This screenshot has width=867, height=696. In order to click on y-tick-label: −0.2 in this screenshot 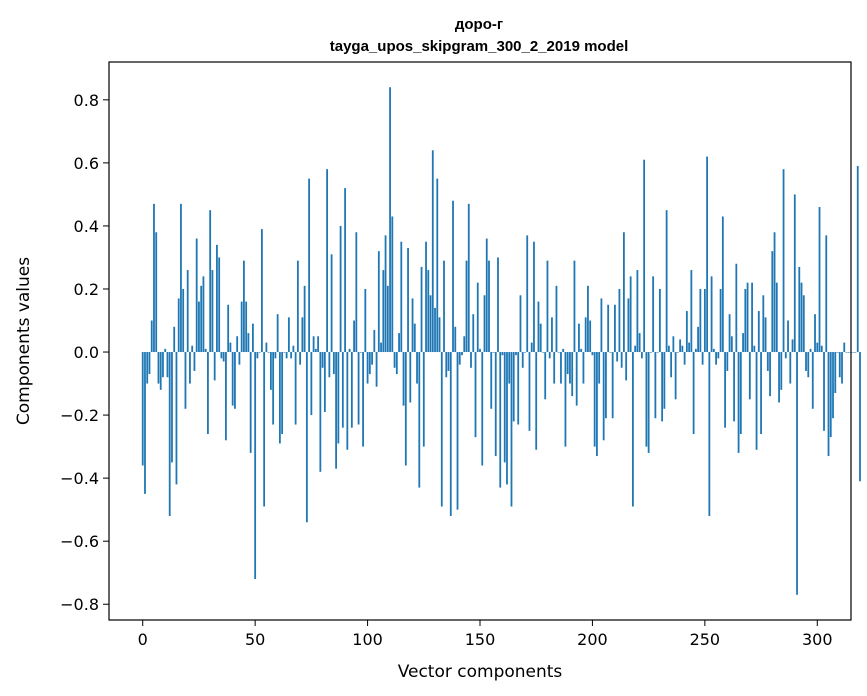, I will do `click(79, 415)`.